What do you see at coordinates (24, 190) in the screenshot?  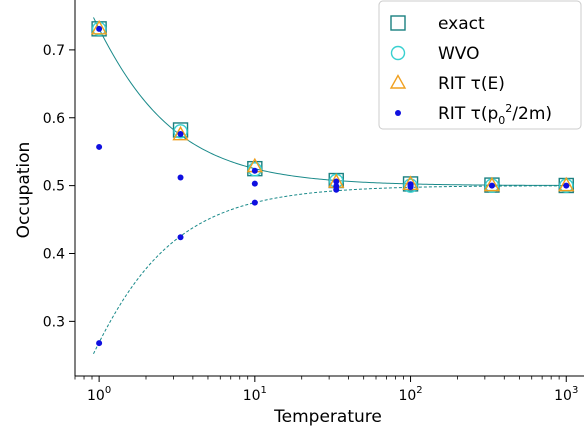 I see `y-axis-title: Occupation` at bounding box center [24, 190].